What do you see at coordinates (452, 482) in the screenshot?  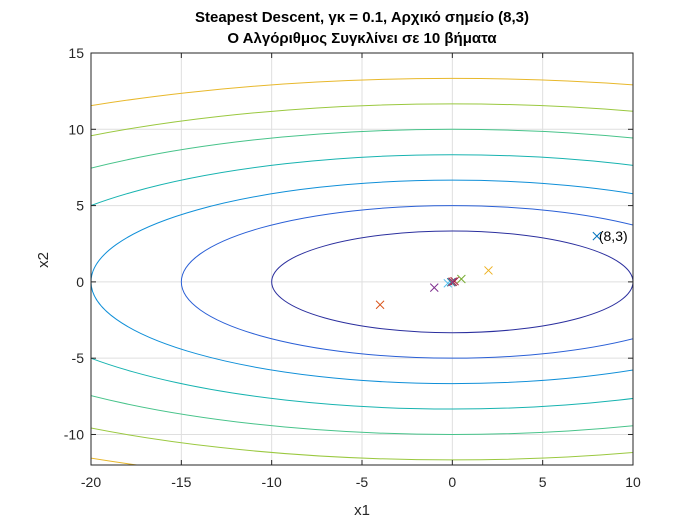 I see `x-tick-label: 0` at bounding box center [452, 482].